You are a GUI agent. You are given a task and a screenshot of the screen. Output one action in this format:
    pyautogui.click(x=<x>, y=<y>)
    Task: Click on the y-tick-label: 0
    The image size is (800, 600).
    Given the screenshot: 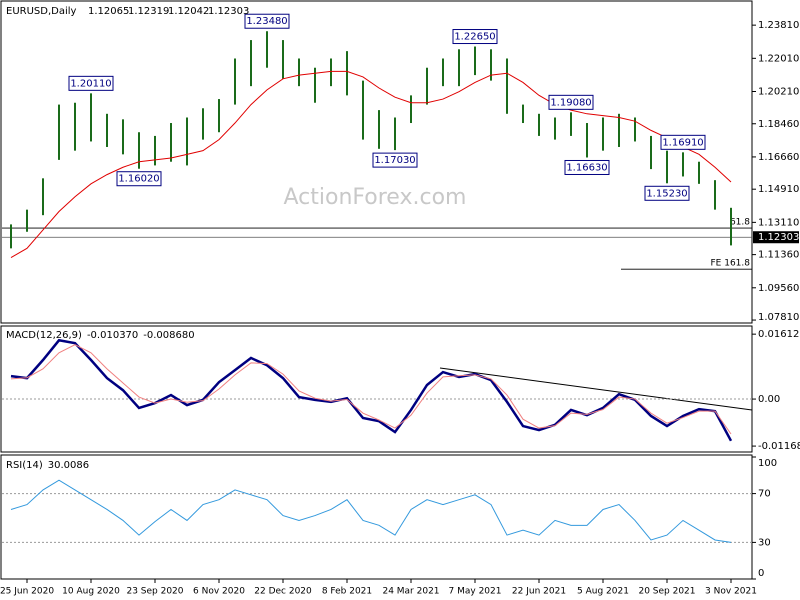 What is the action you would take?
    pyautogui.click(x=761, y=573)
    